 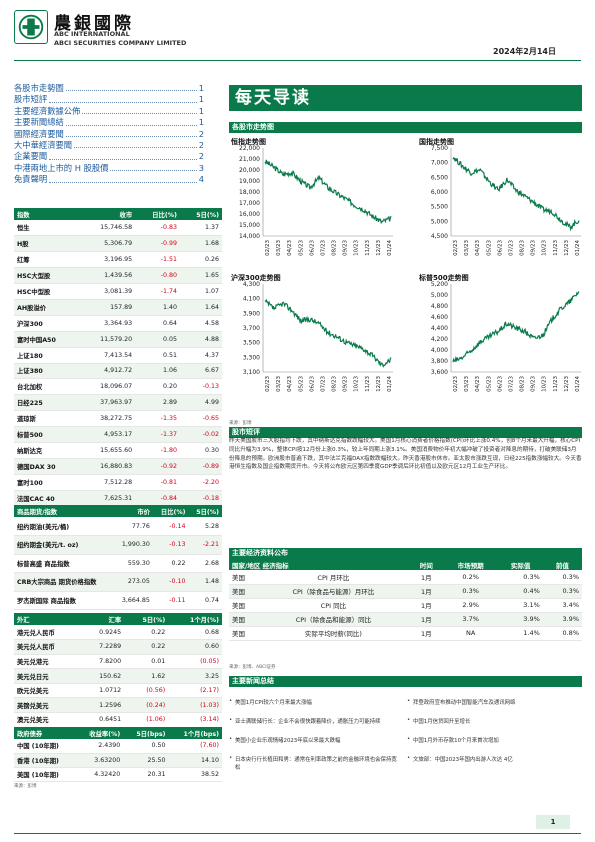 What do you see at coordinates (109, 145) in the screenshot?
I see `toc-item: 大中華經濟要聞 2` at bounding box center [109, 145].